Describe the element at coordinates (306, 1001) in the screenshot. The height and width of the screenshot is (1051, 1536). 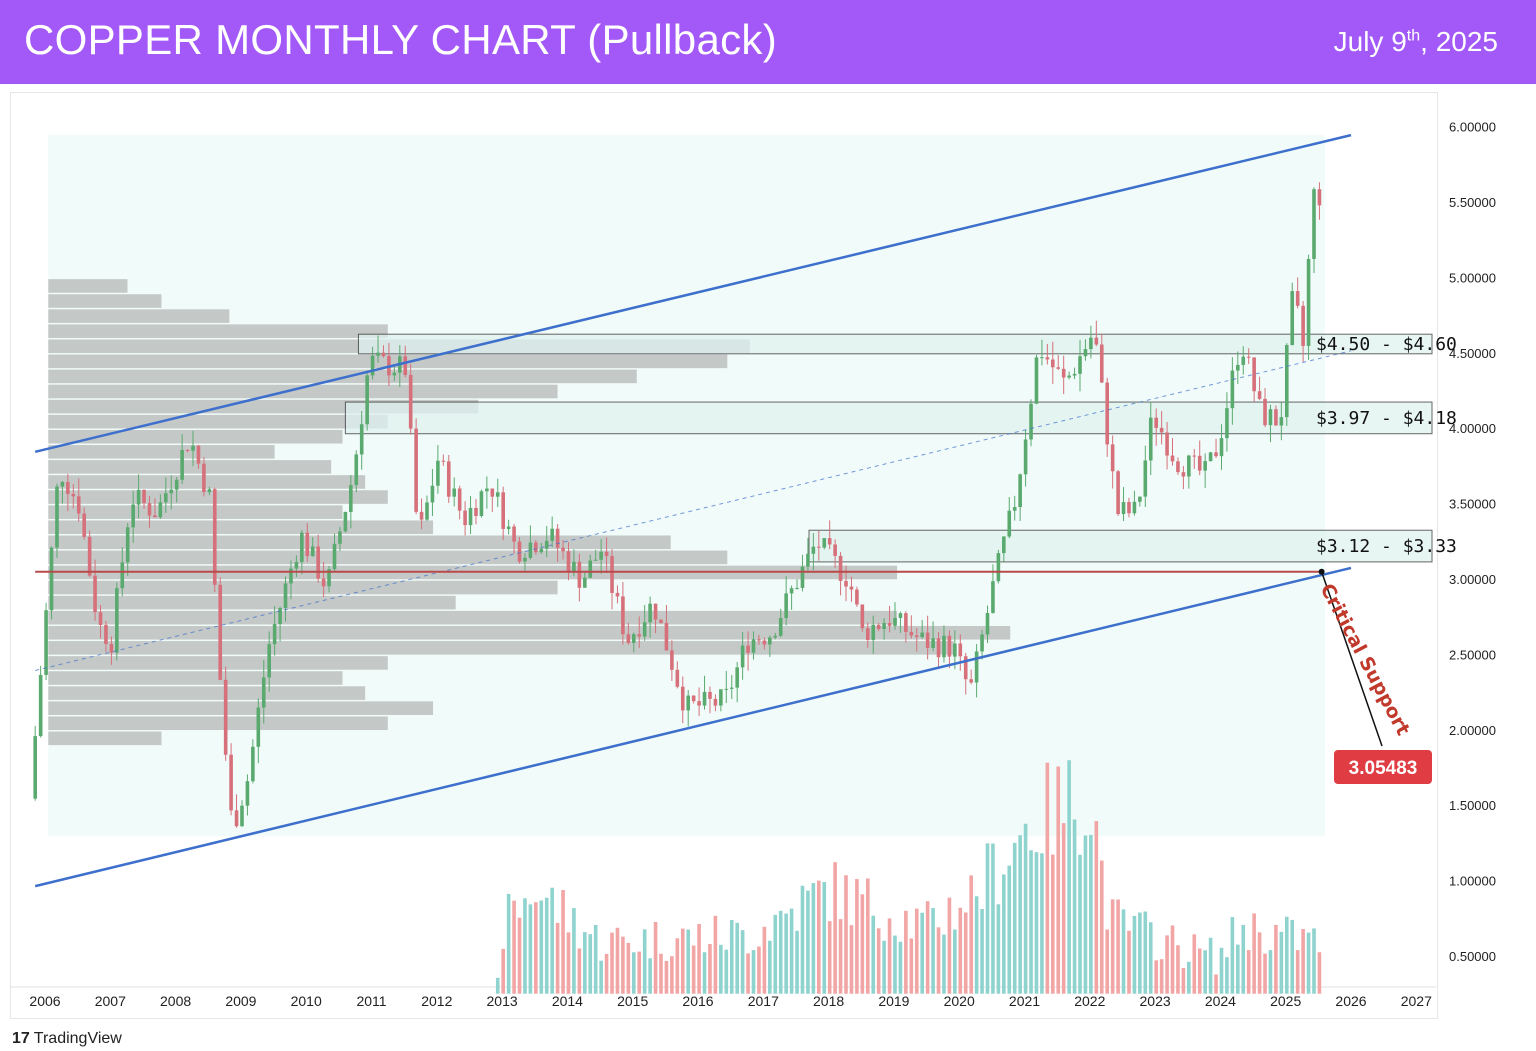
I see `x-tick-label: 2010` at that location.